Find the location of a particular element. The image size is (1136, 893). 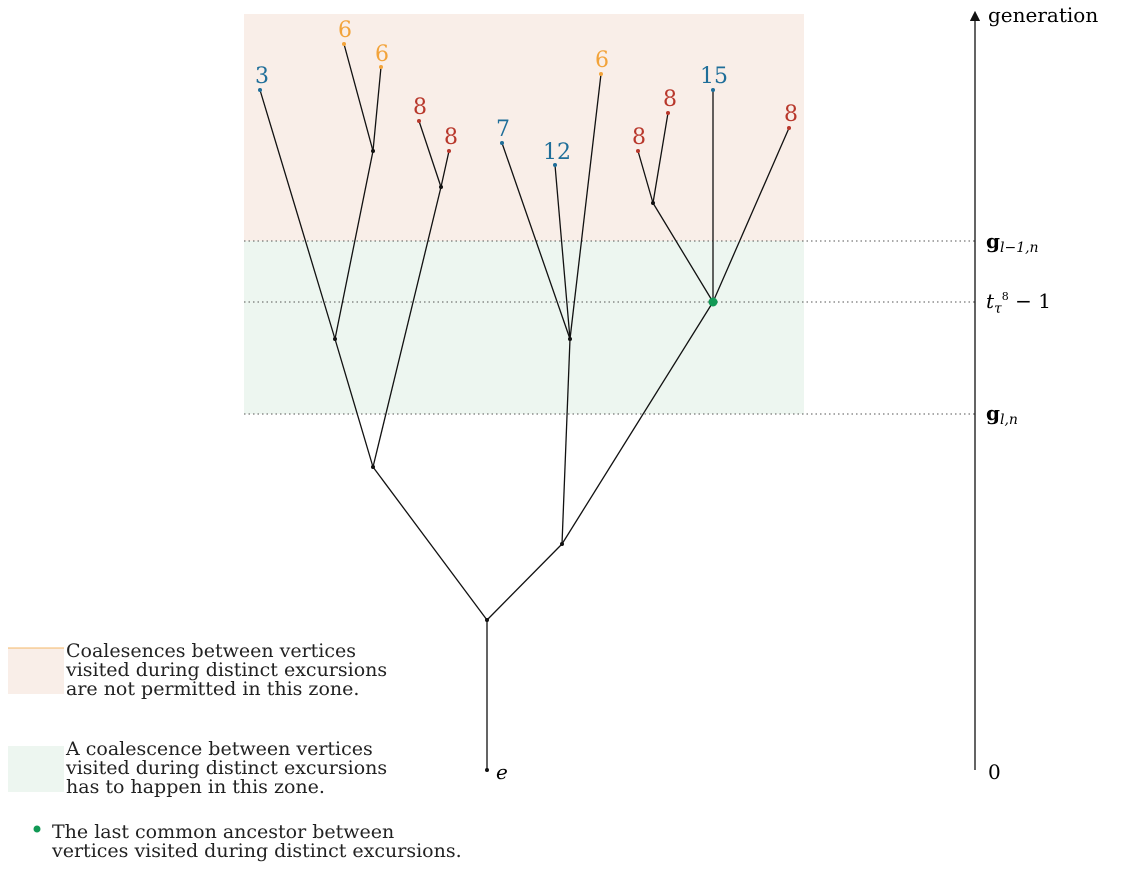

leaf-label: 7 is located at coordinates (503, 129).